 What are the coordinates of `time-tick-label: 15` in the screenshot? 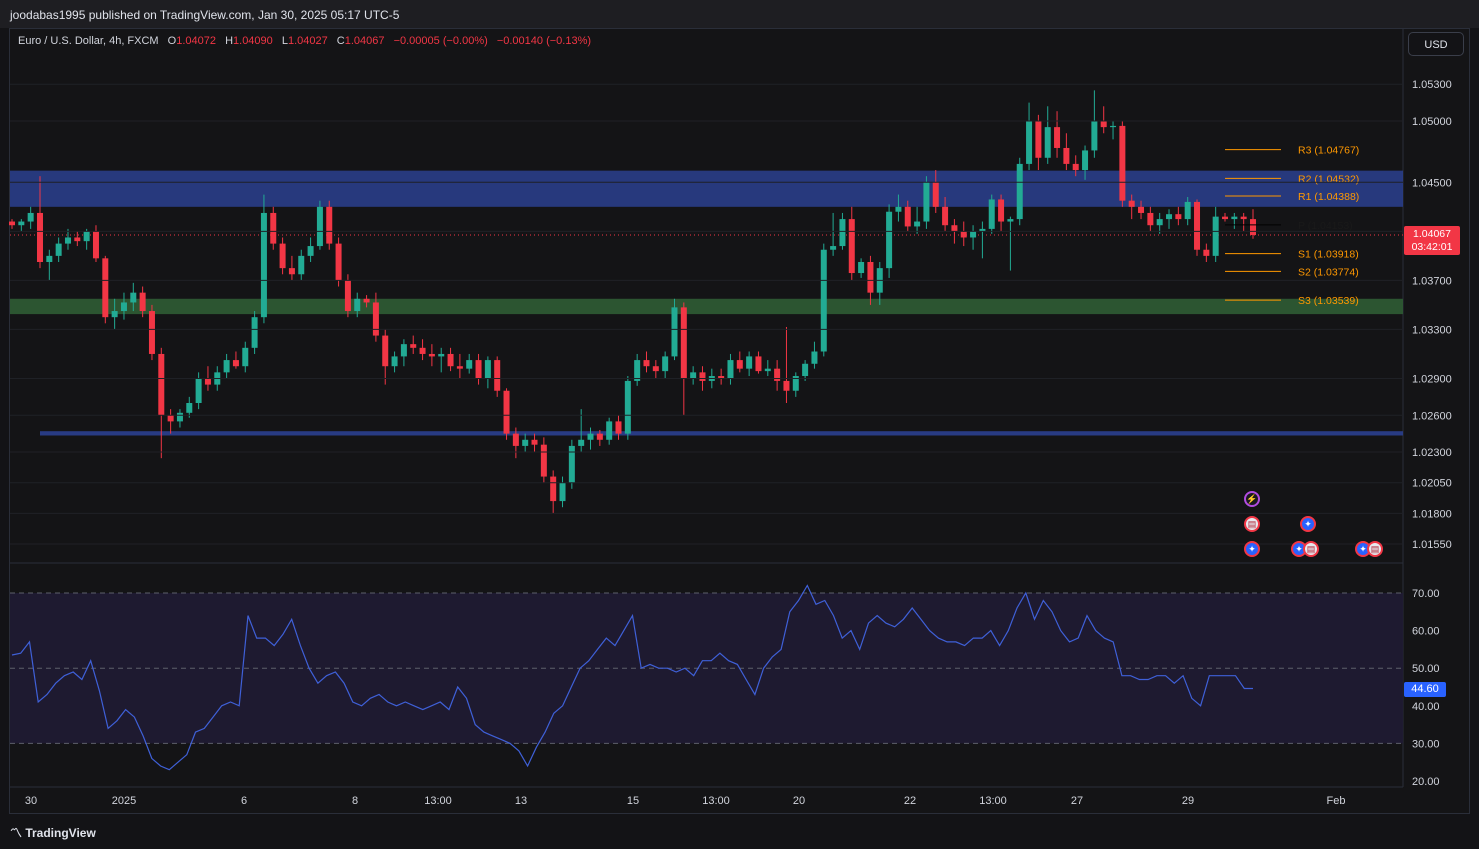 It's located at (633, 801).